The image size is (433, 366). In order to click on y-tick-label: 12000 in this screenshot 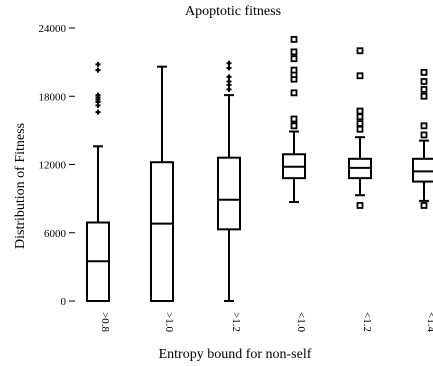, I will do `click(53, 166)`.